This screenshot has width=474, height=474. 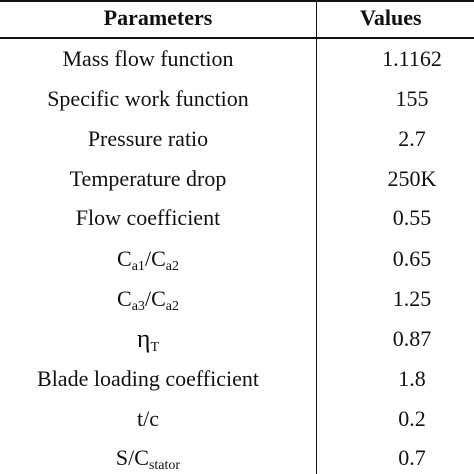 I want to click on row-3-value: 2.7, so click(x=412, y=138).